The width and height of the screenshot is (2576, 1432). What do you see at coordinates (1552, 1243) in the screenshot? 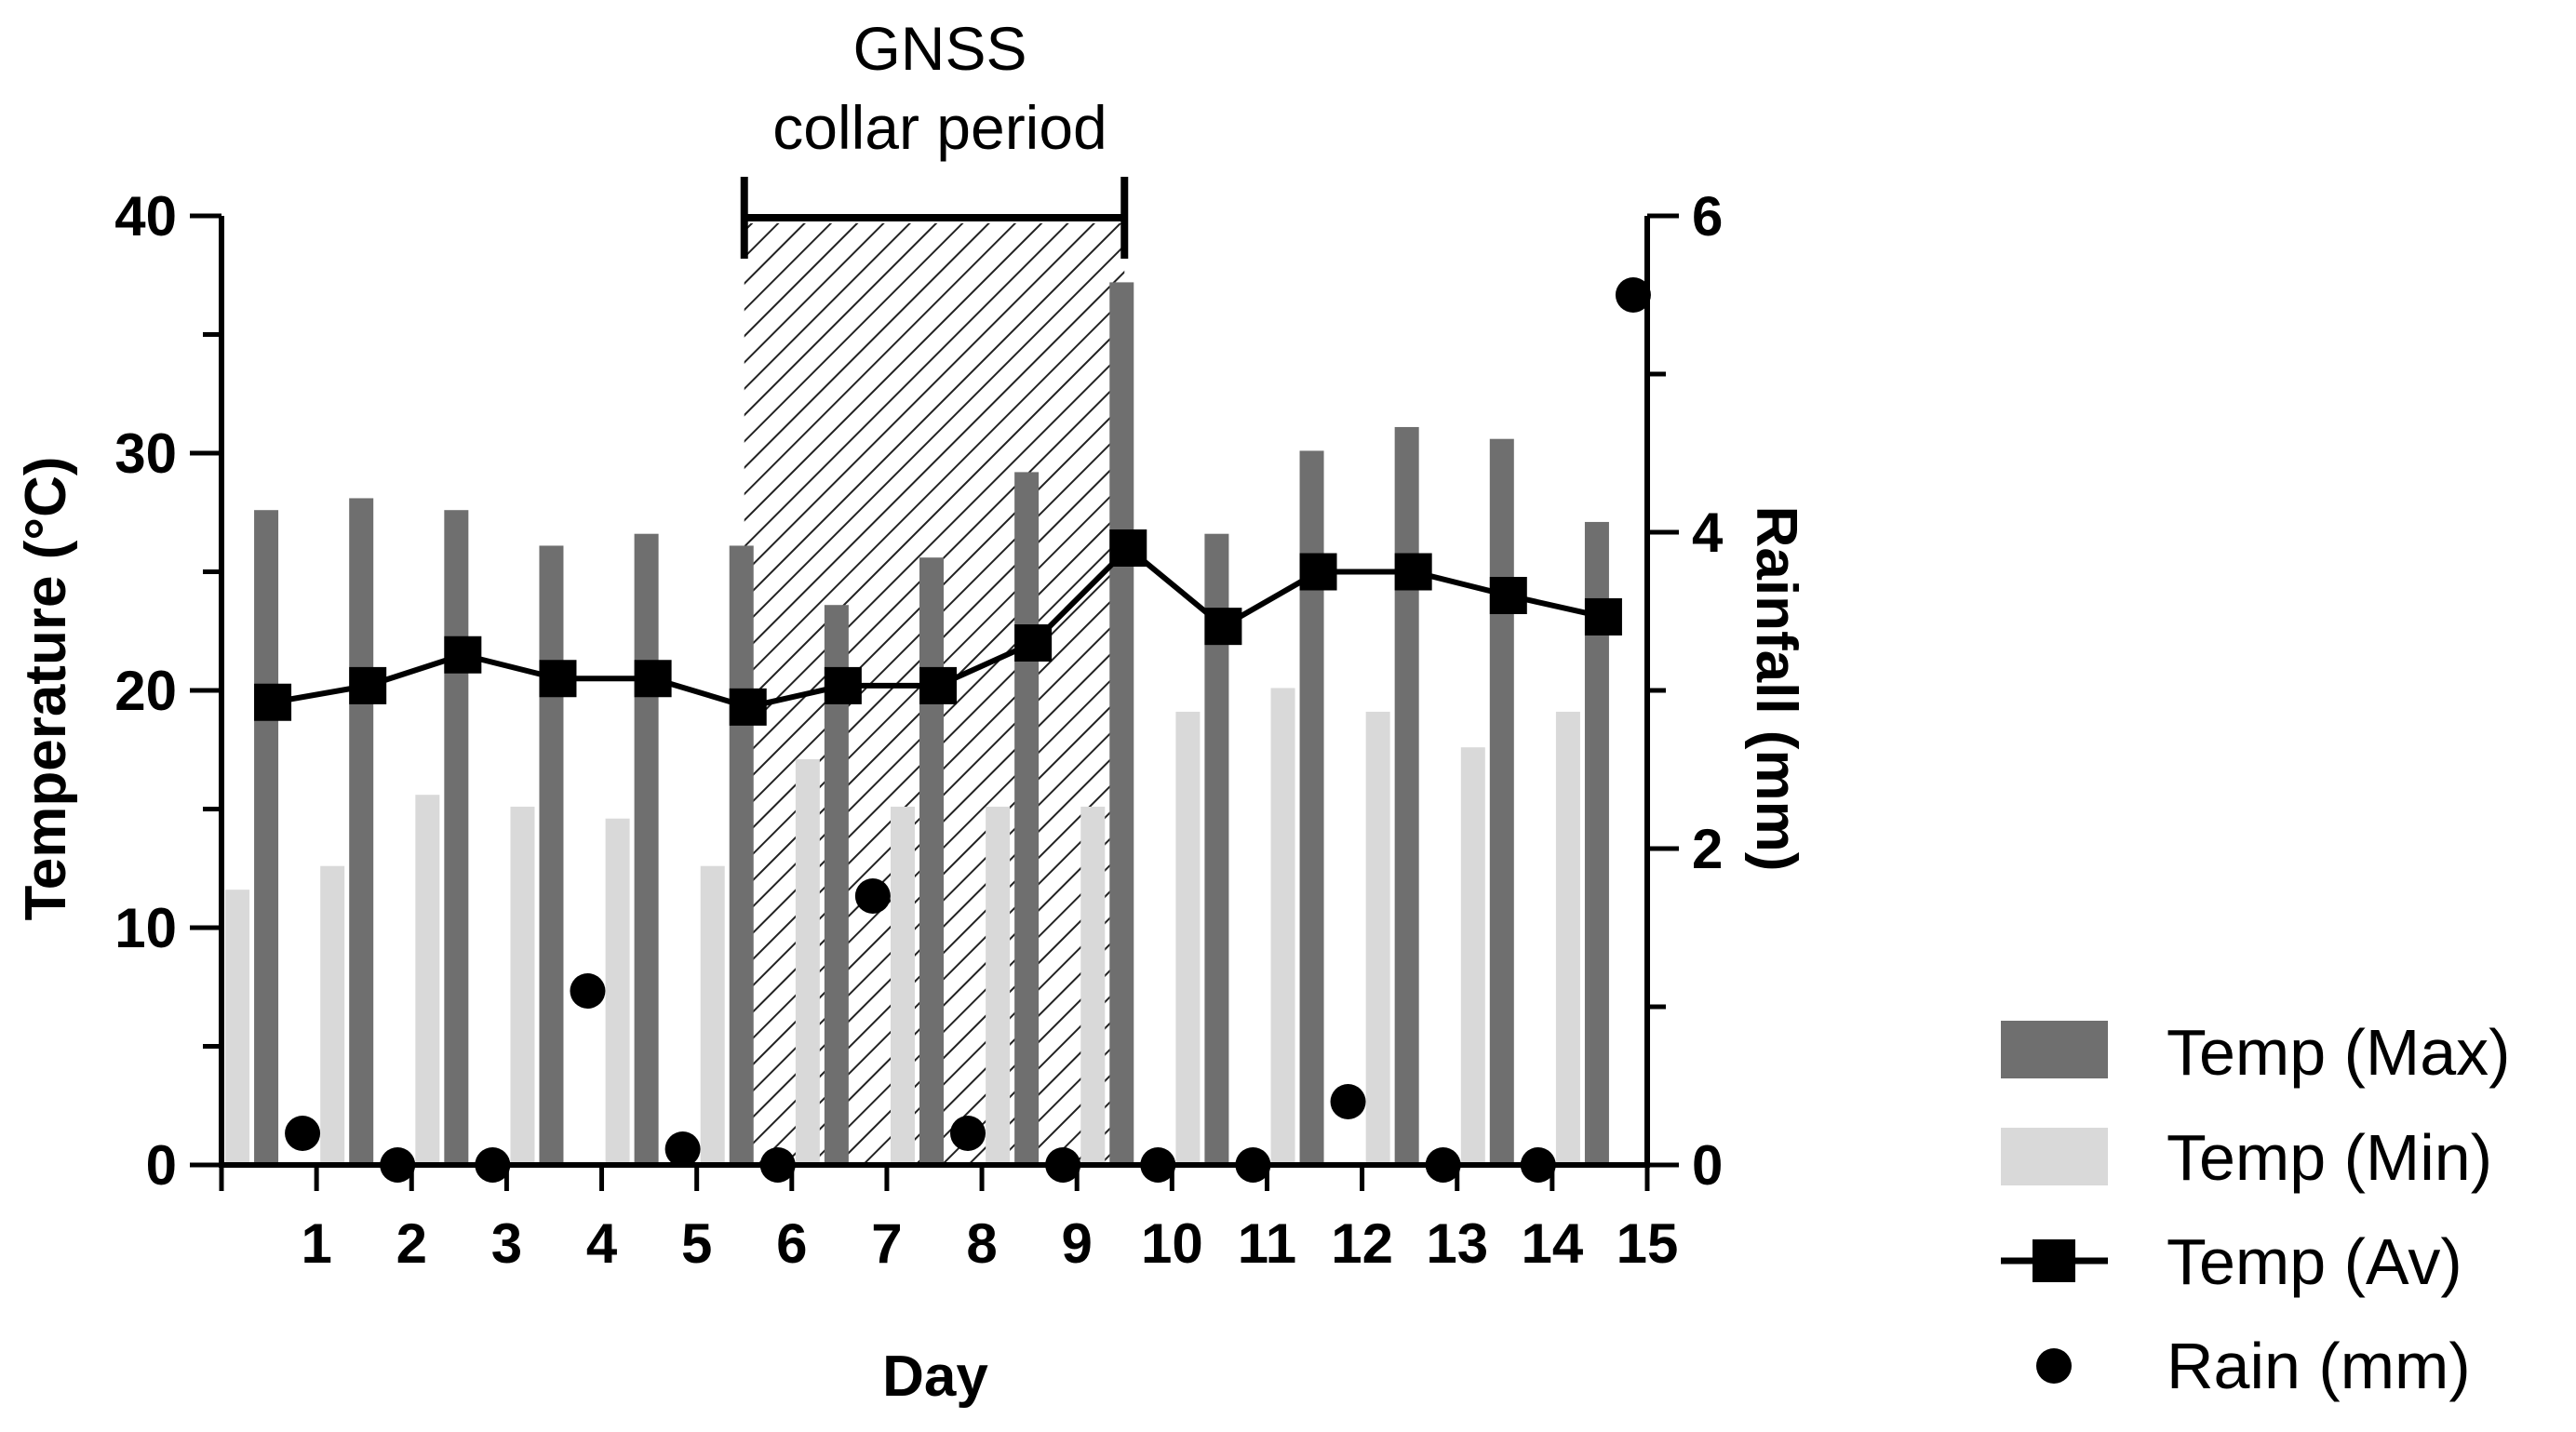
I see `x-tick-label-14: 14` at bounding box center [1552, 1243].